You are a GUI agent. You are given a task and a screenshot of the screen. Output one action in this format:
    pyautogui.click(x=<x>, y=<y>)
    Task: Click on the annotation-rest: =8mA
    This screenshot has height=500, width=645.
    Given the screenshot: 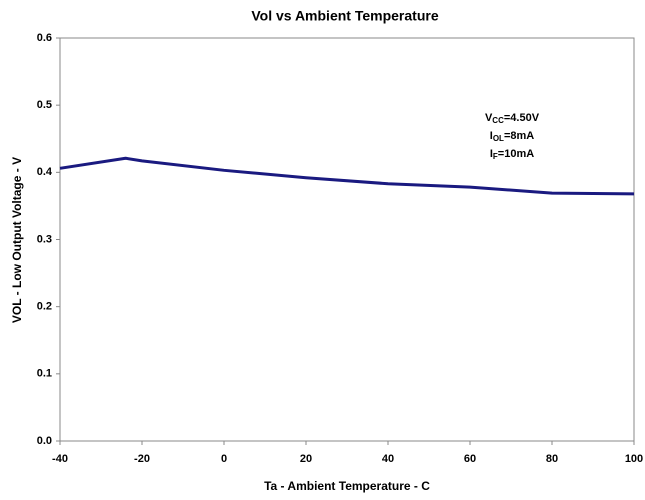 What is the action you would take?
    pyautogui.click(x=519, y=136)
    